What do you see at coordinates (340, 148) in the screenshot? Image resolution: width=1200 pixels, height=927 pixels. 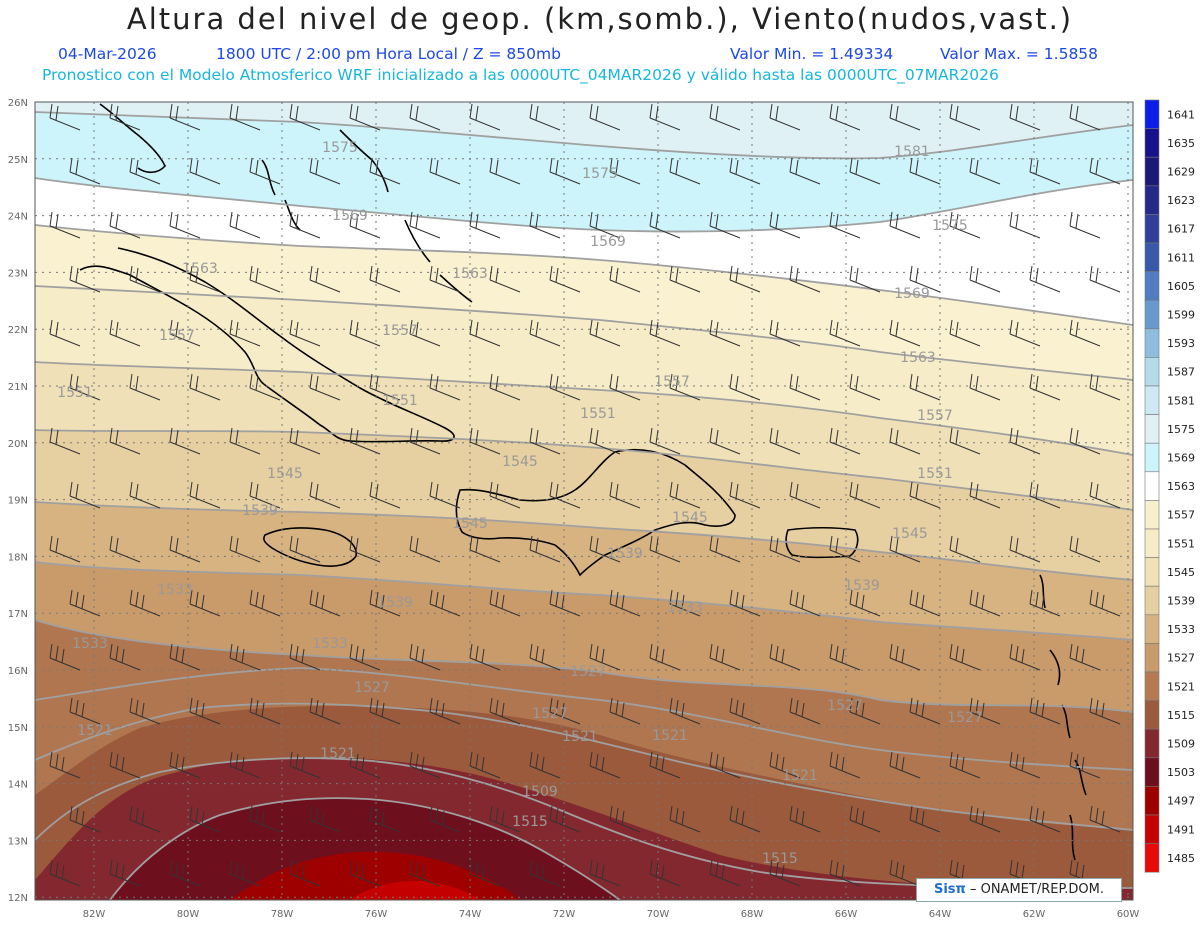 I see `contour-label: 1575` at bounding box center [340, 148].